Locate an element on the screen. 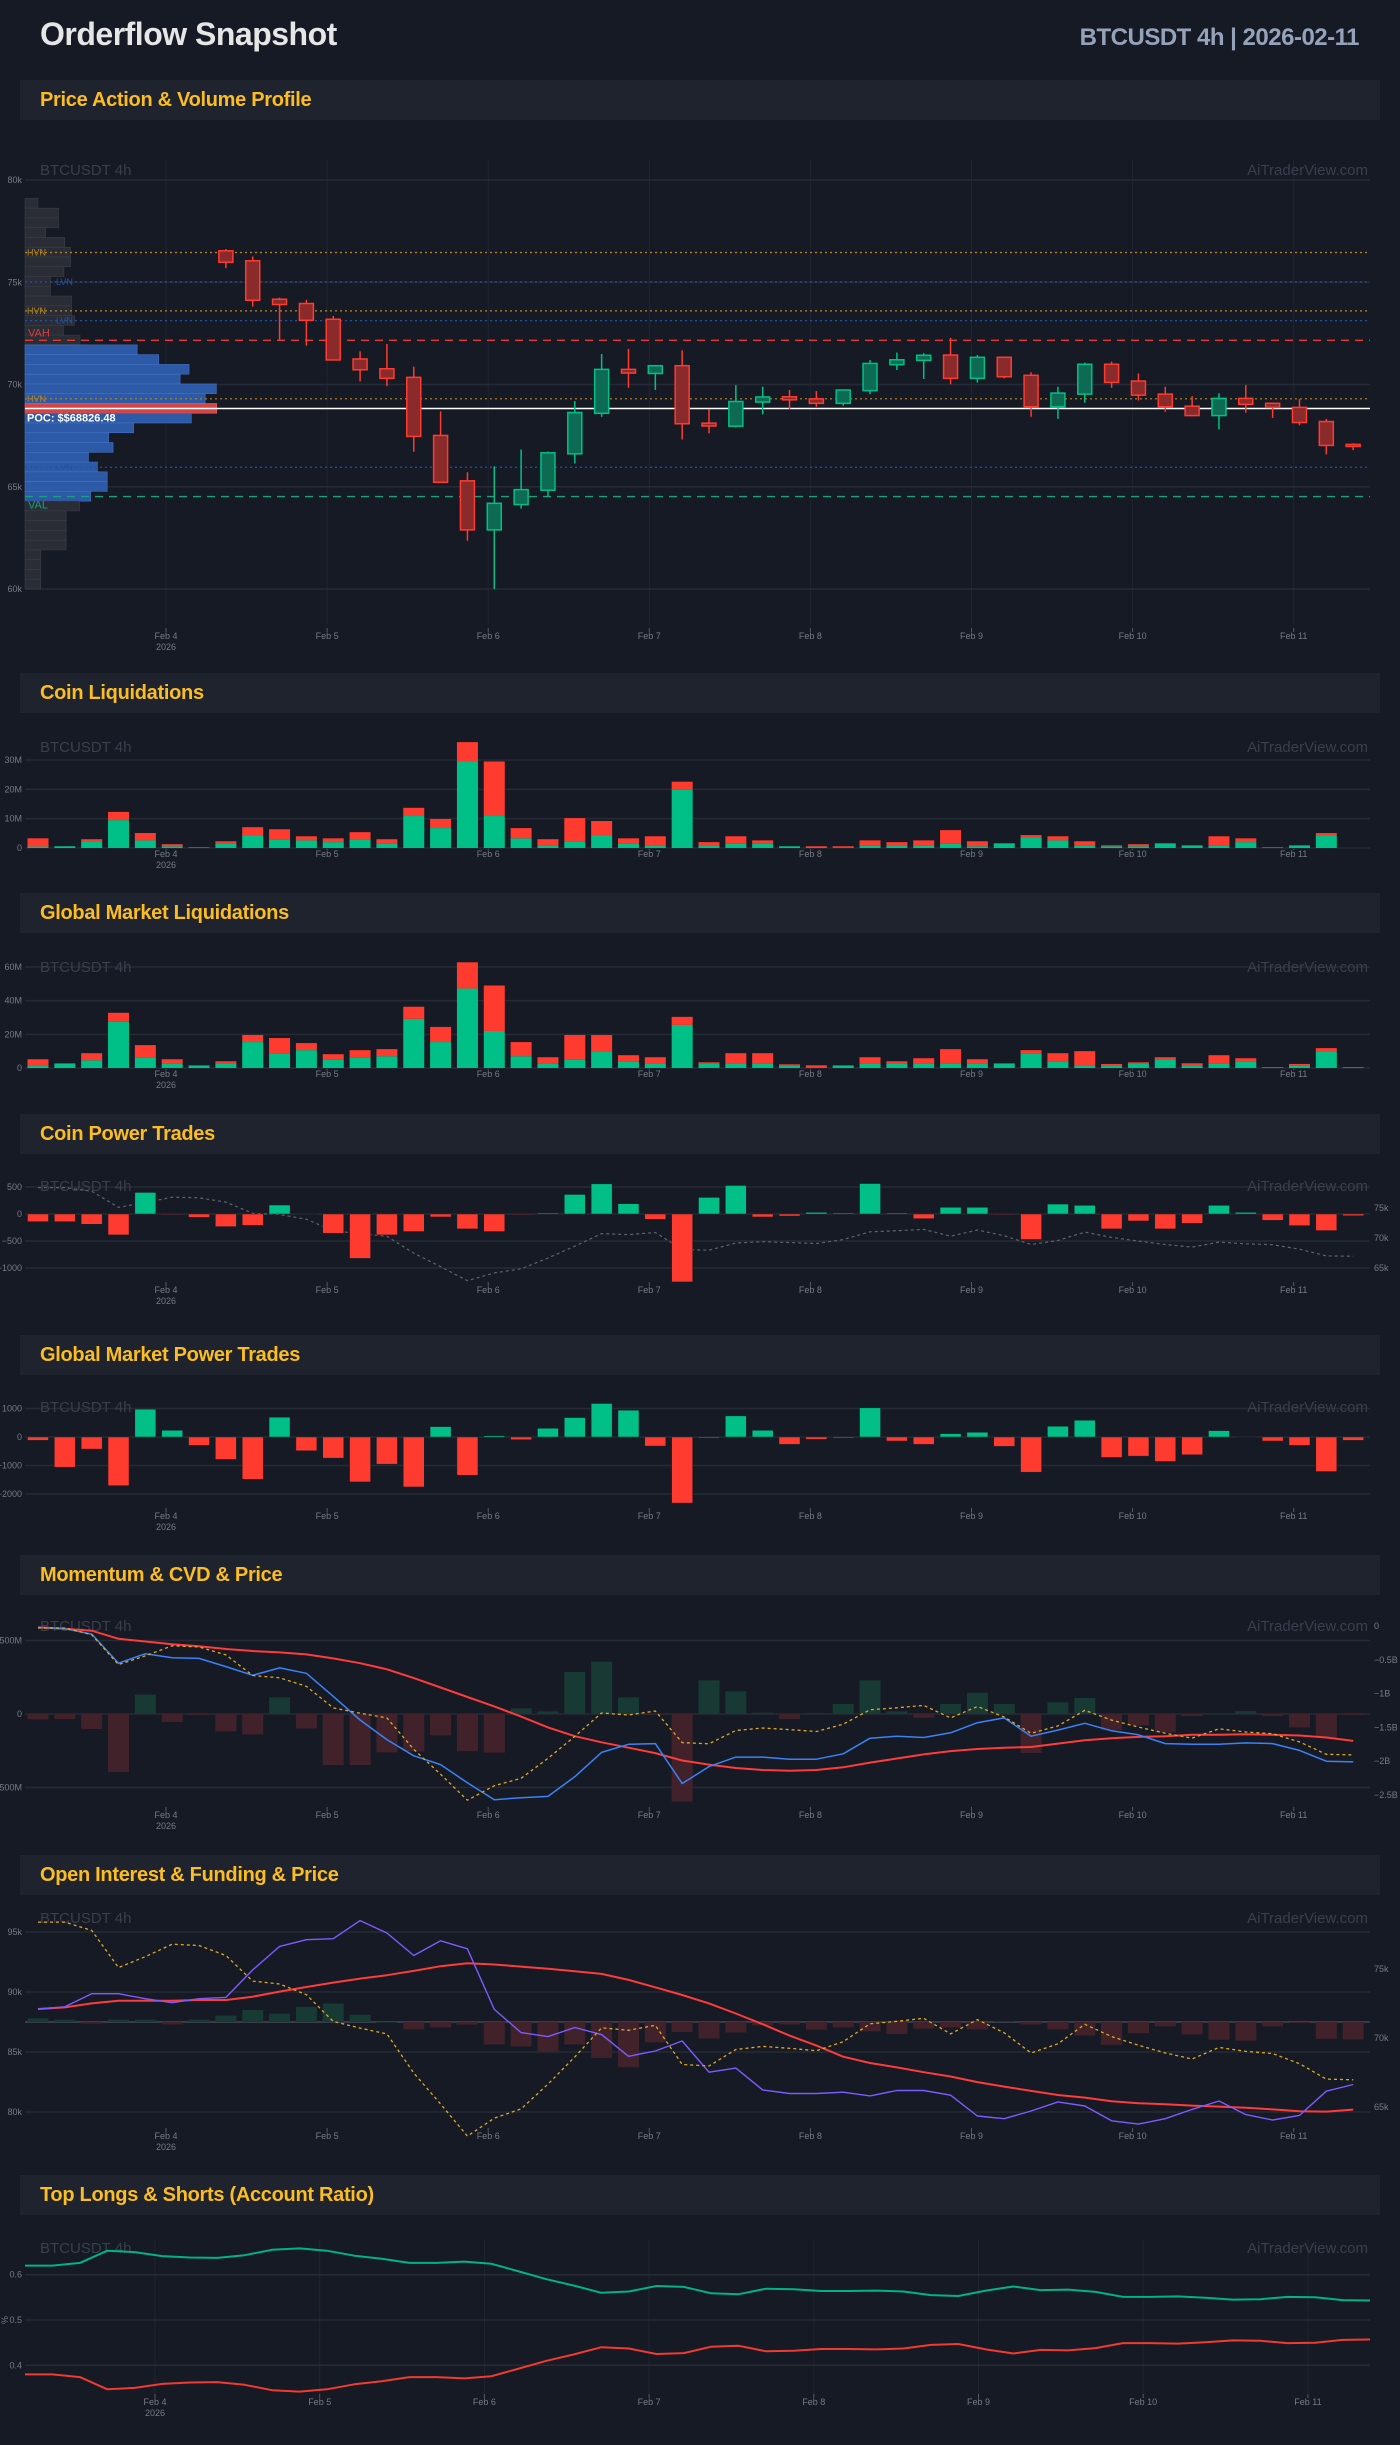 The image size is (1400, 2445). price-line is located at coordinates (696, 1714).